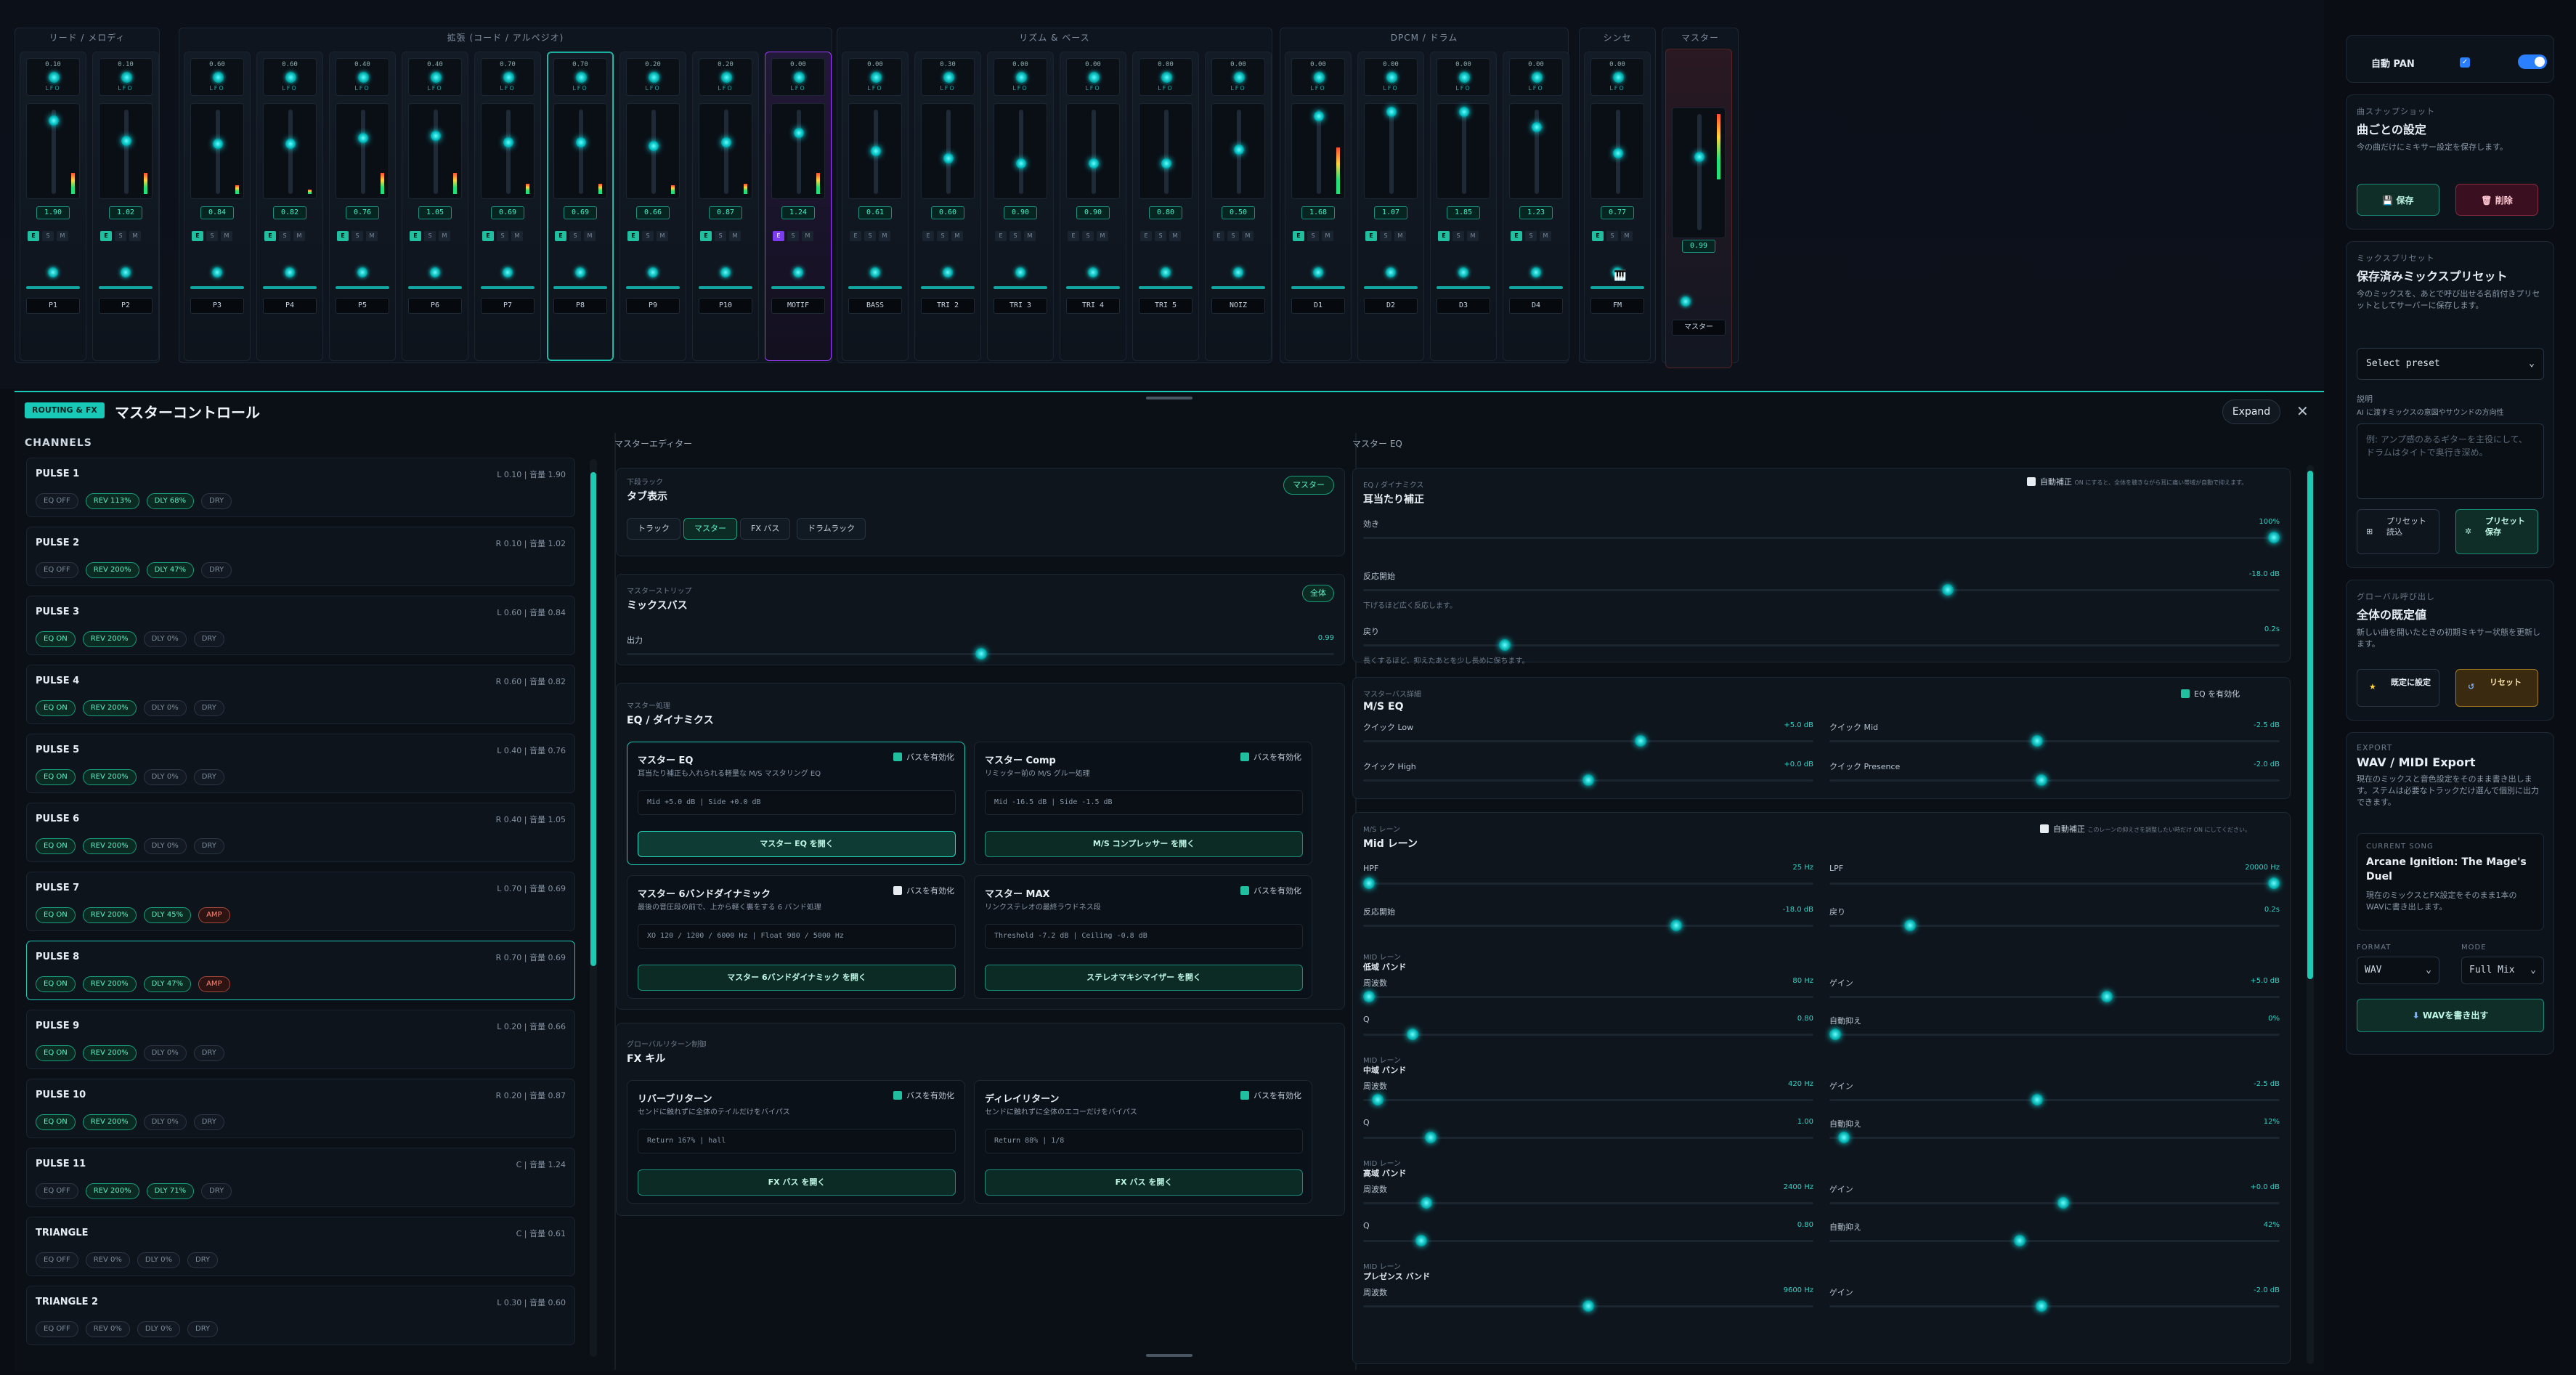 The image size is (2576, 1375). What do you see at coordinates (2054, 780) in the screenshot?
I see `ms-right-1-slider` at bounding box center [2054, 780].